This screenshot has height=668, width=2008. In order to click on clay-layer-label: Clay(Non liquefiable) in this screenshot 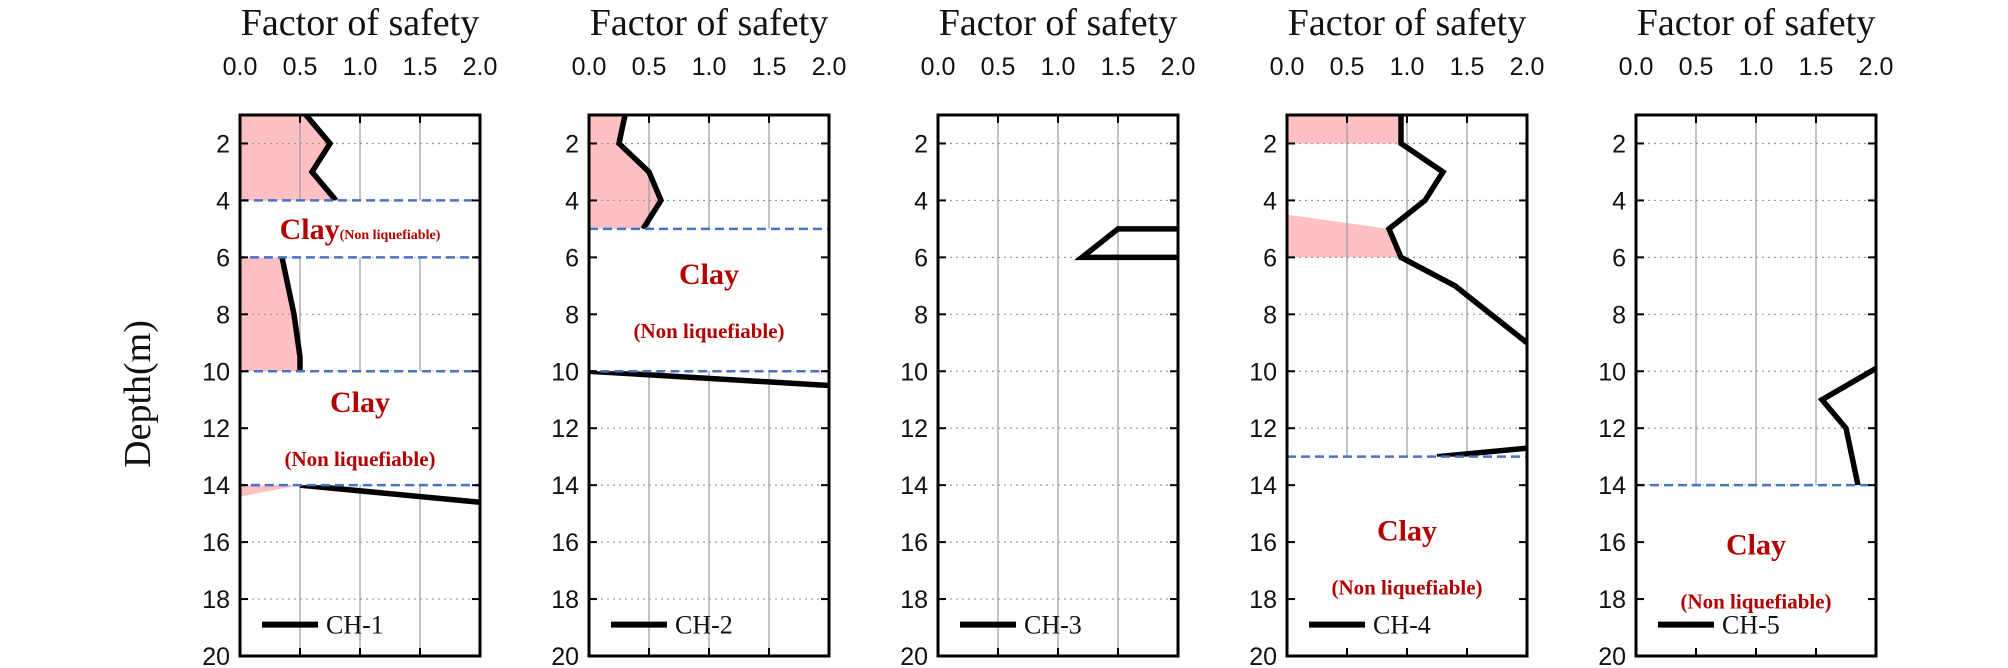, I will do `click(360, 229)`.